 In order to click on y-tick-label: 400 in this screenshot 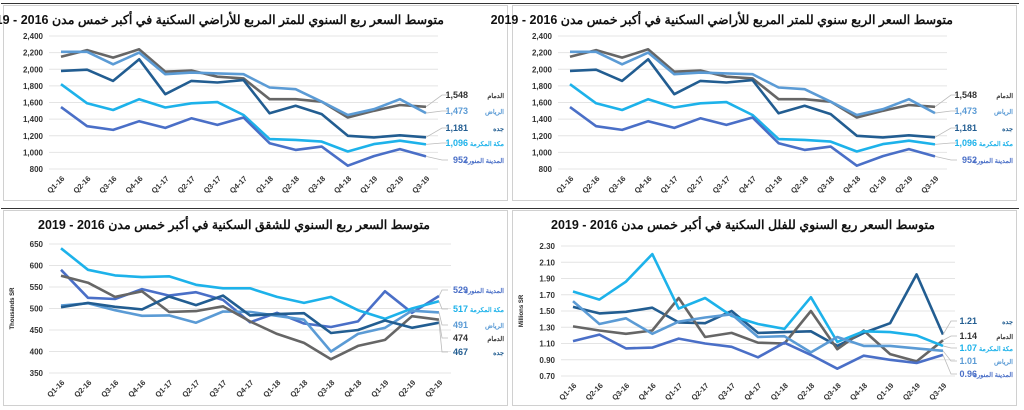, I will do `click(37, 352)`.